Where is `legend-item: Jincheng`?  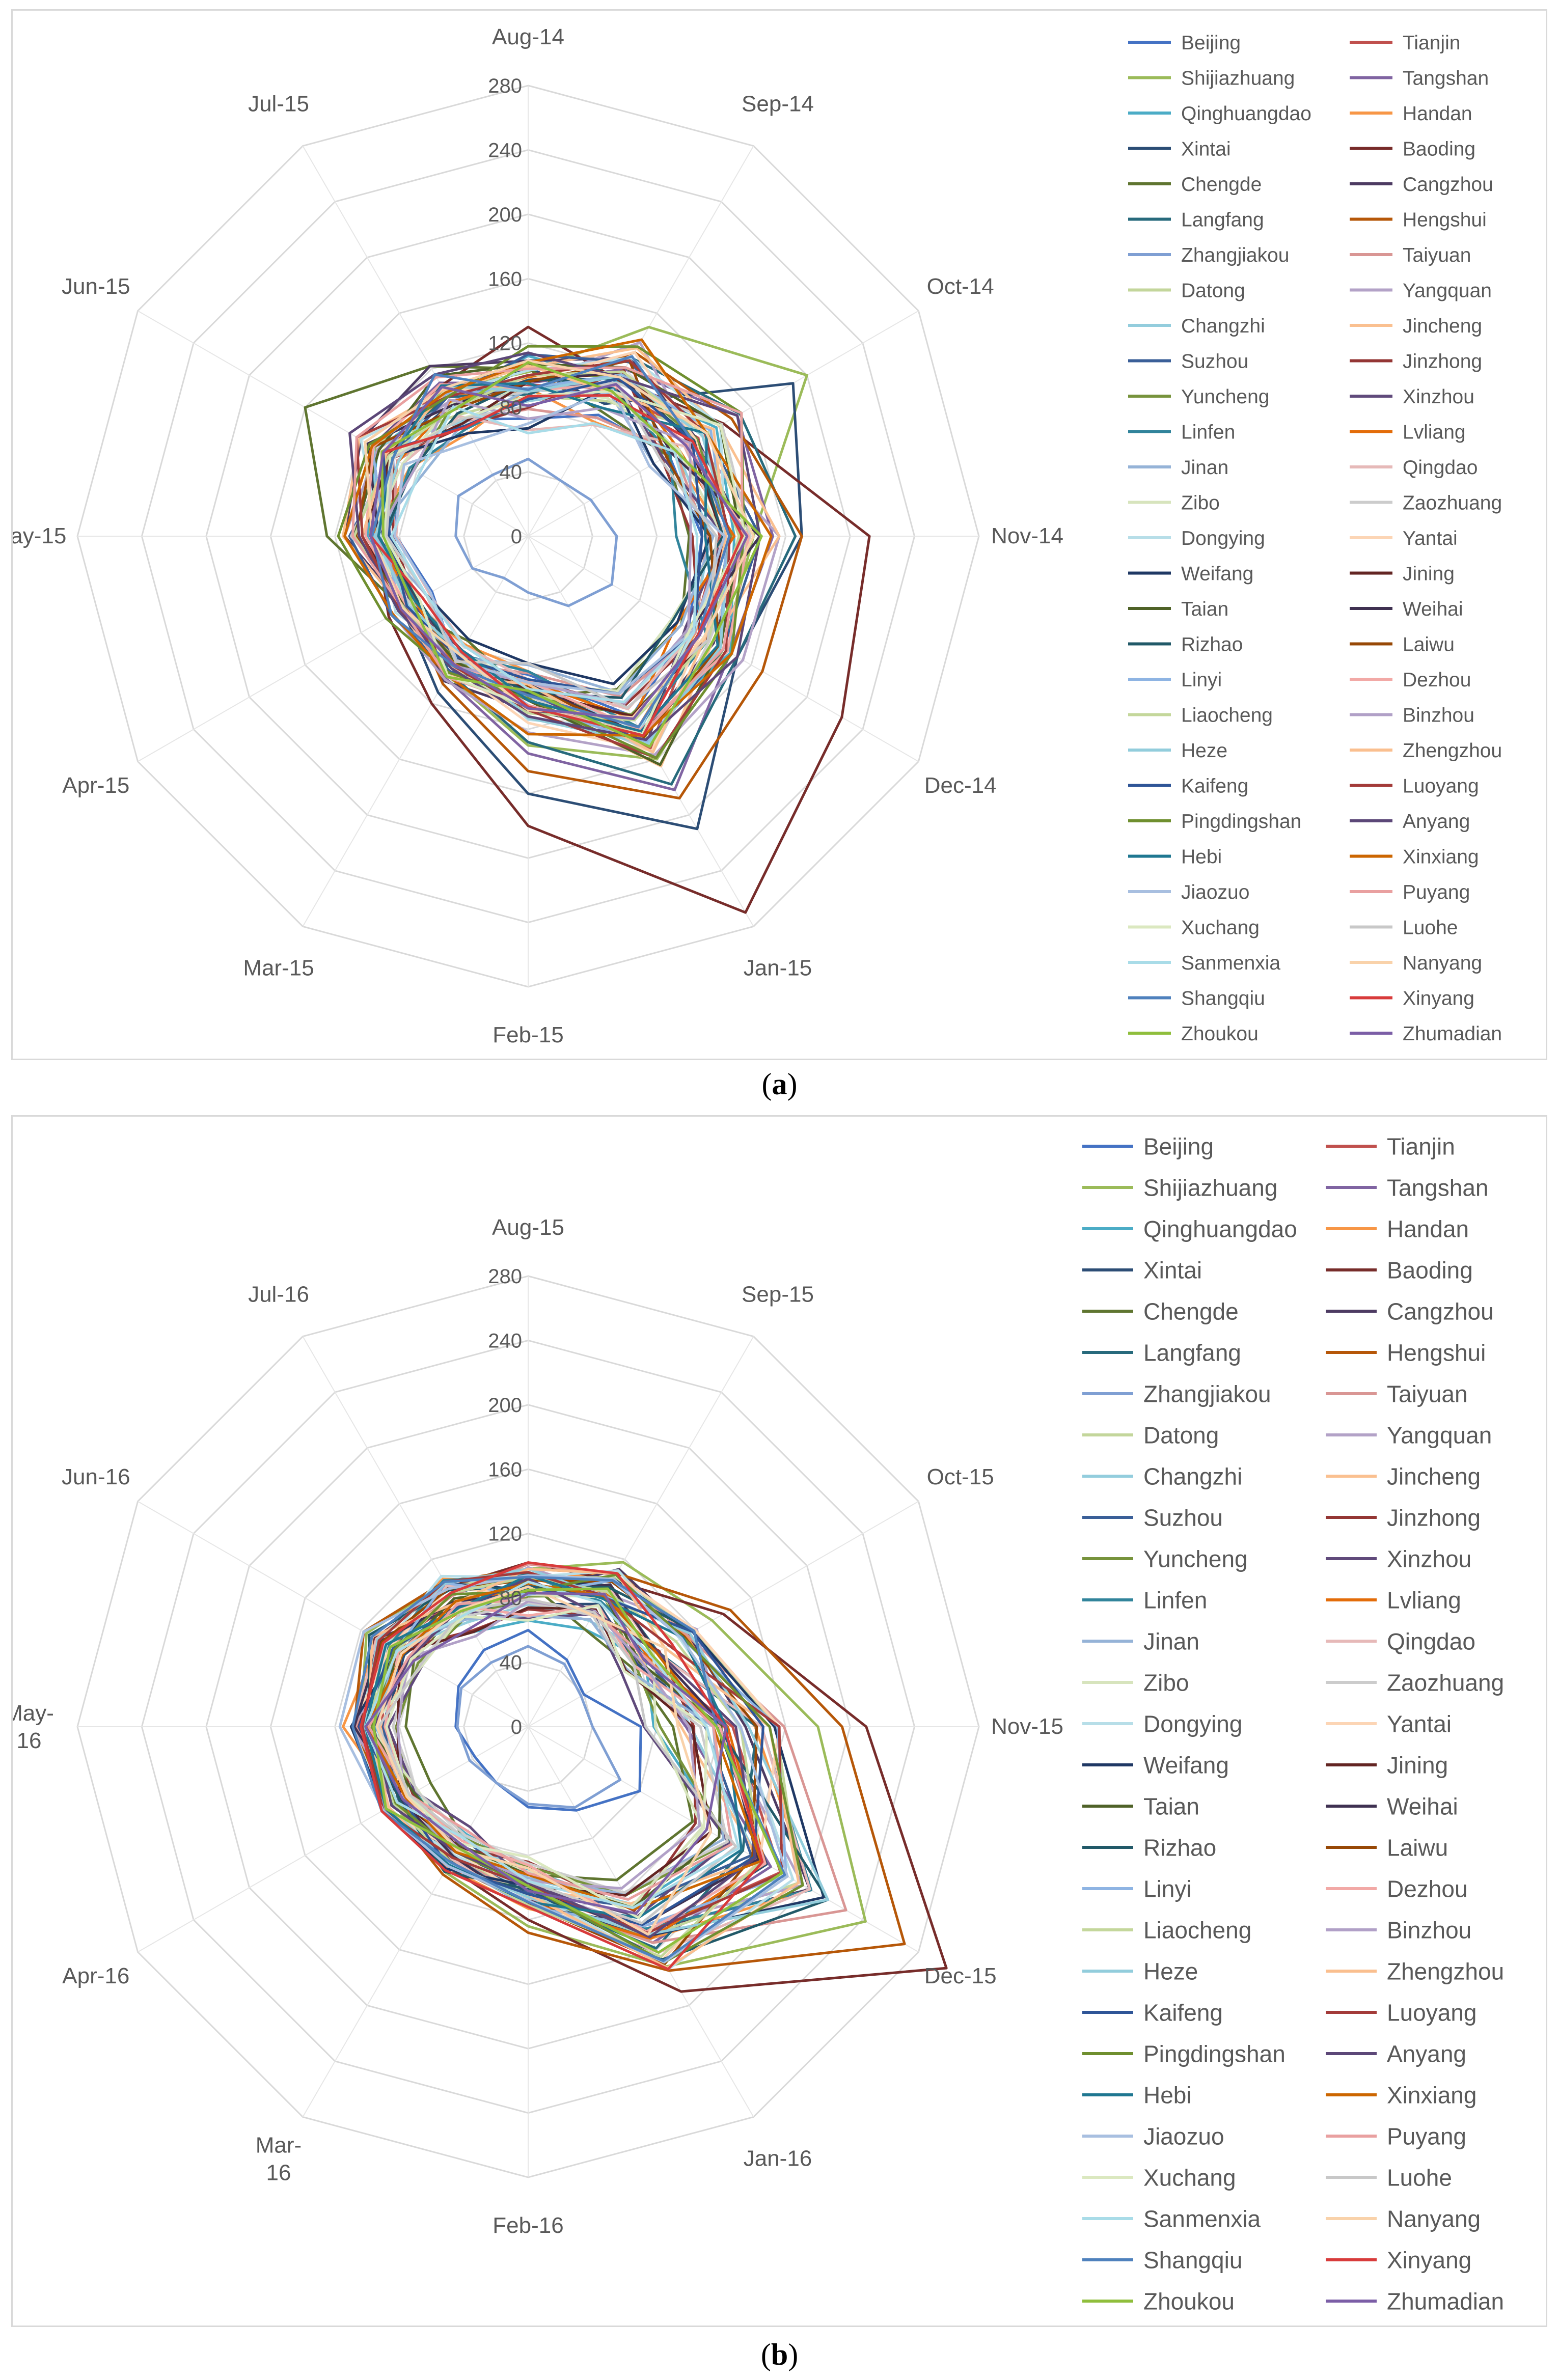 legend-item: Jincheng is located at coordinates (1403, 1476).